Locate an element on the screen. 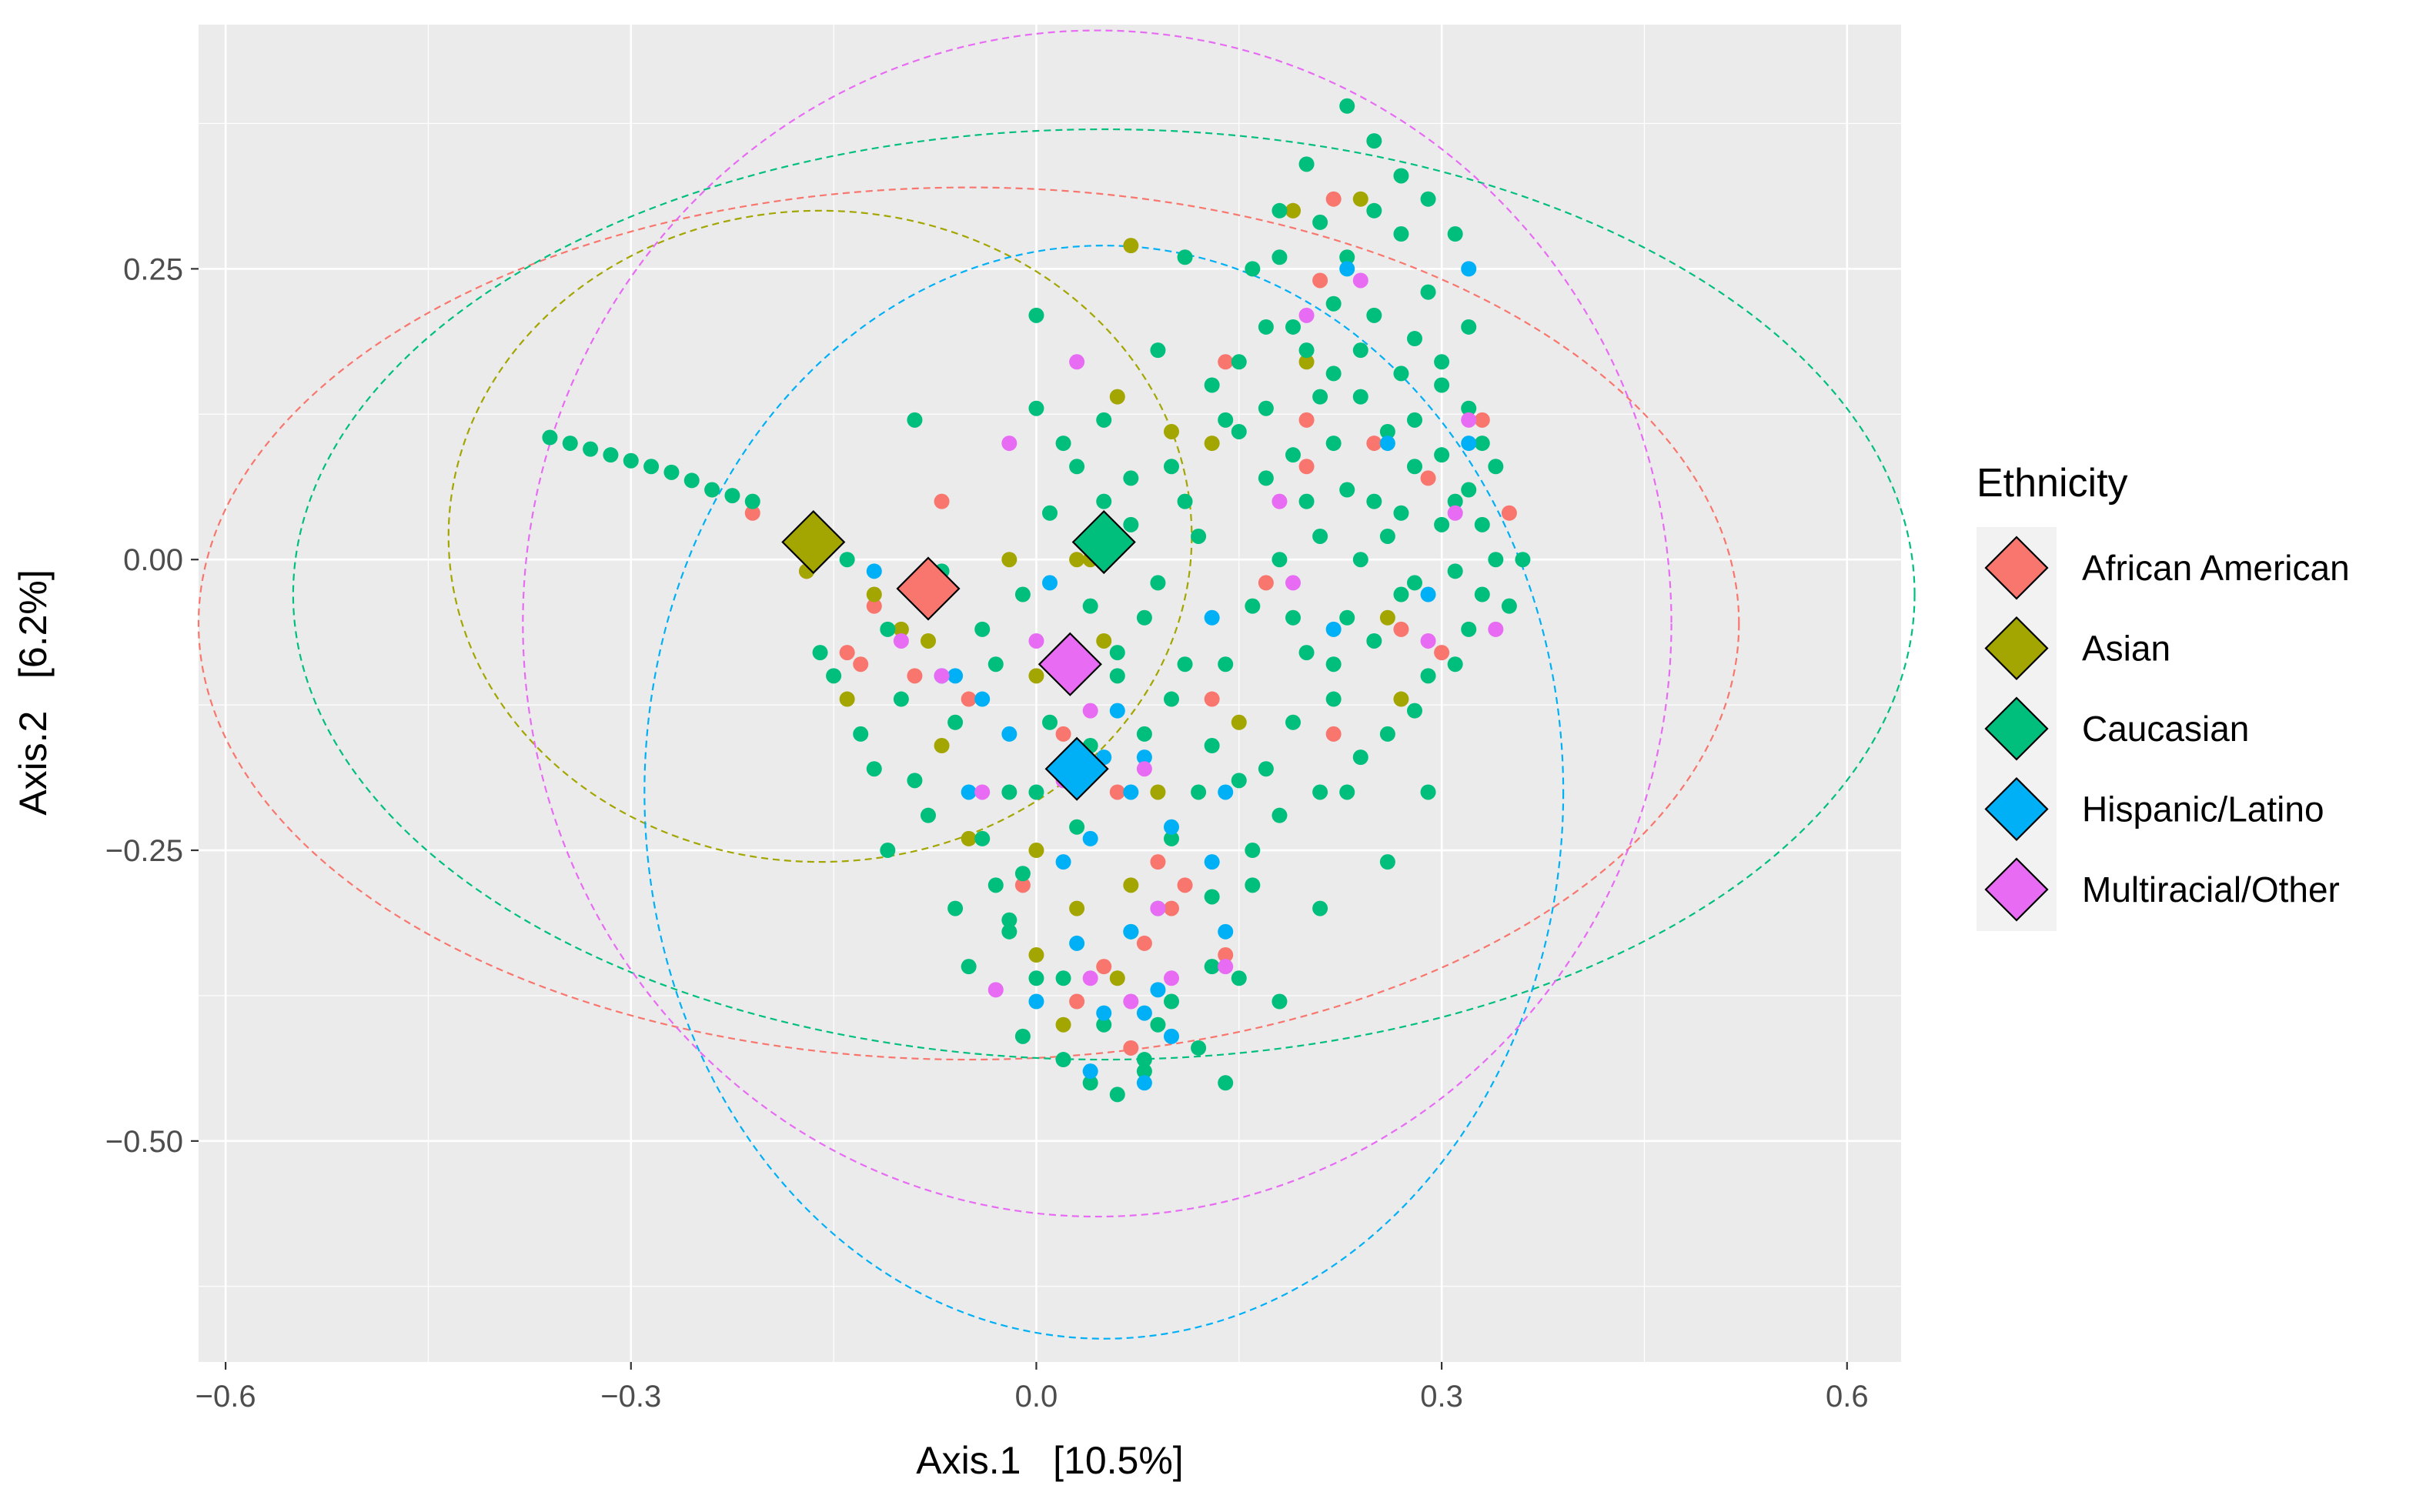  x-tick-label: −0.3 is located at coordinates (630, 1397).